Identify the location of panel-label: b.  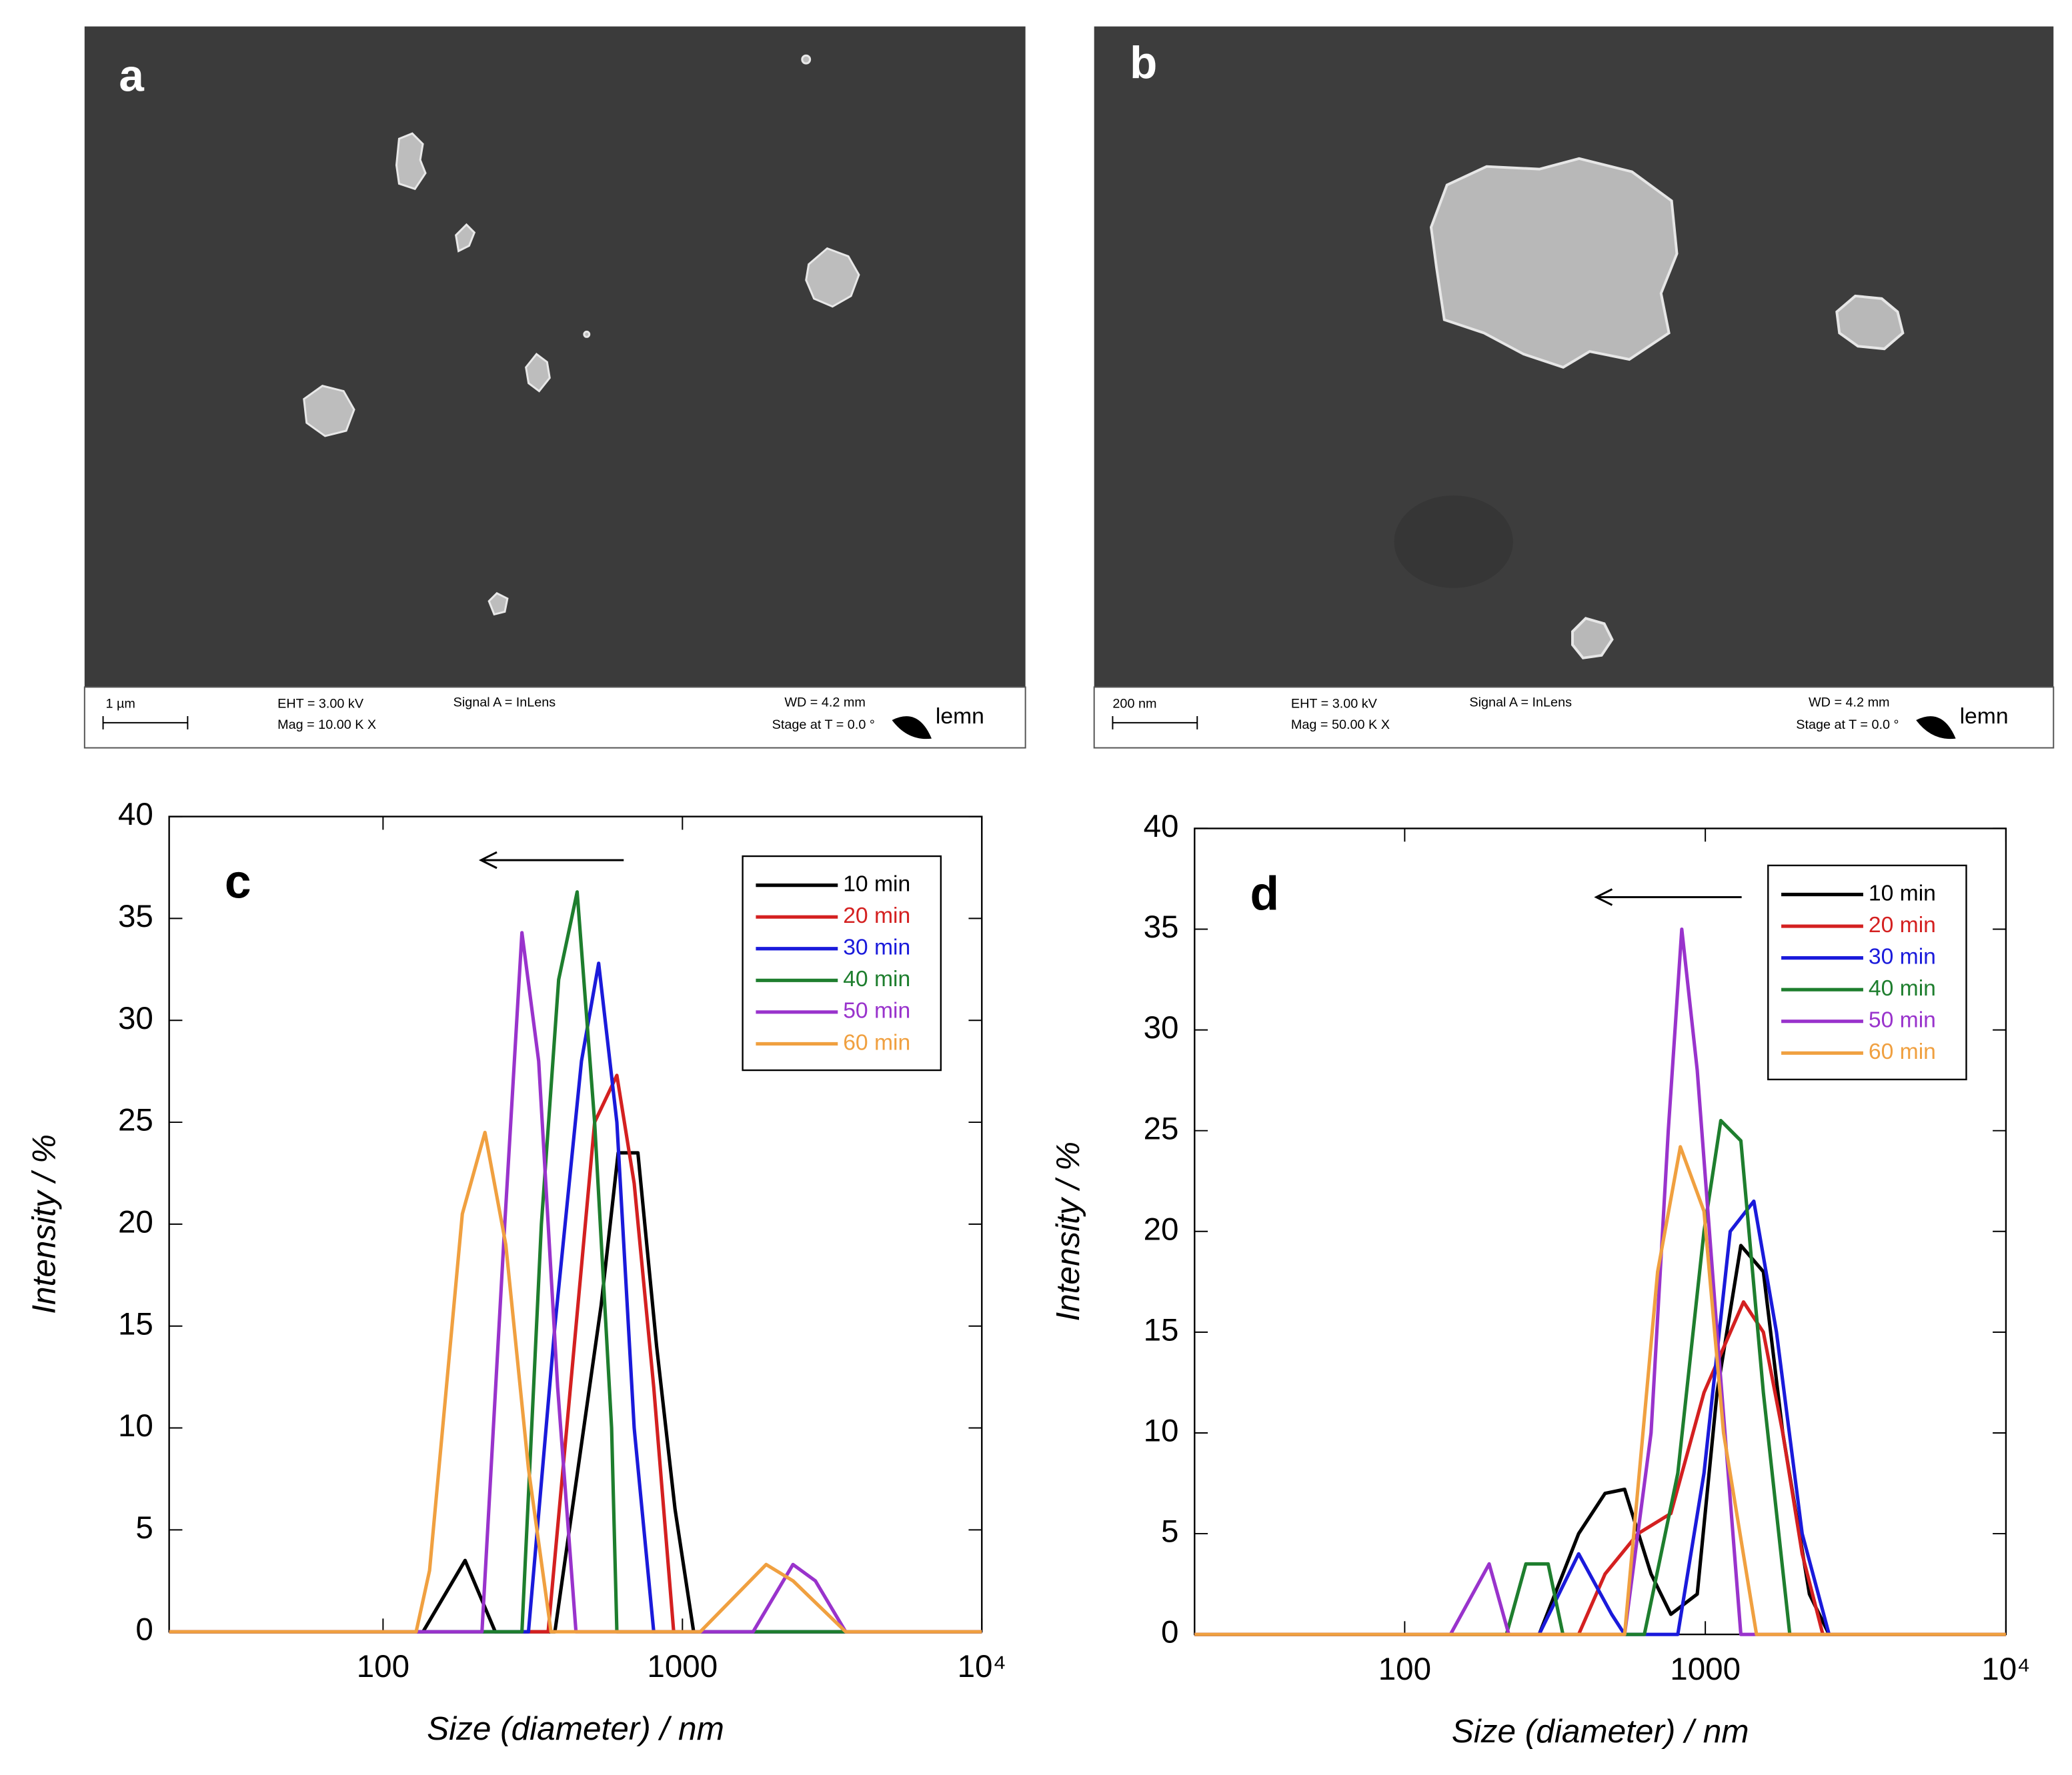
(1143, 63).